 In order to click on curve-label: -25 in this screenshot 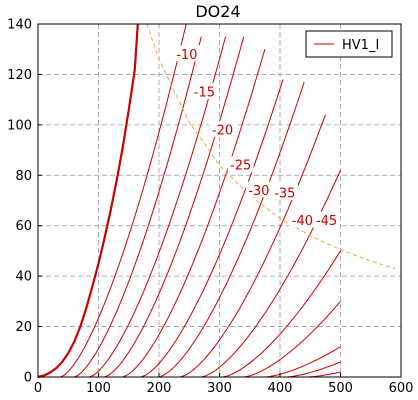, I will do `click(240, 166)`.